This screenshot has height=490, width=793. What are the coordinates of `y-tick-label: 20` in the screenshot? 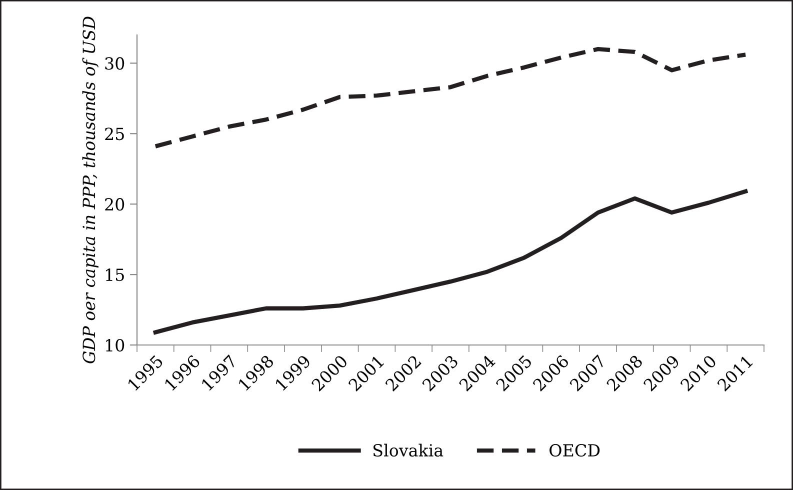 It's located at (114, 204).